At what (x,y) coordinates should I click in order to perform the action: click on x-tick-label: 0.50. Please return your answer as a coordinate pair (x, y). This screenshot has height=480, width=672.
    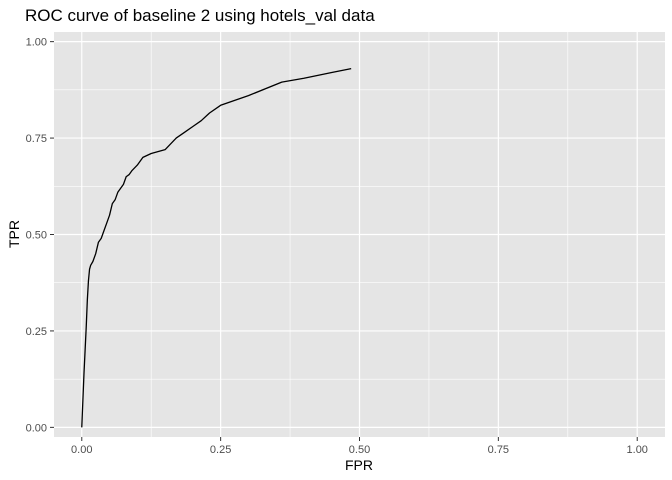
    Looking at the image, I should click on (359, 450).